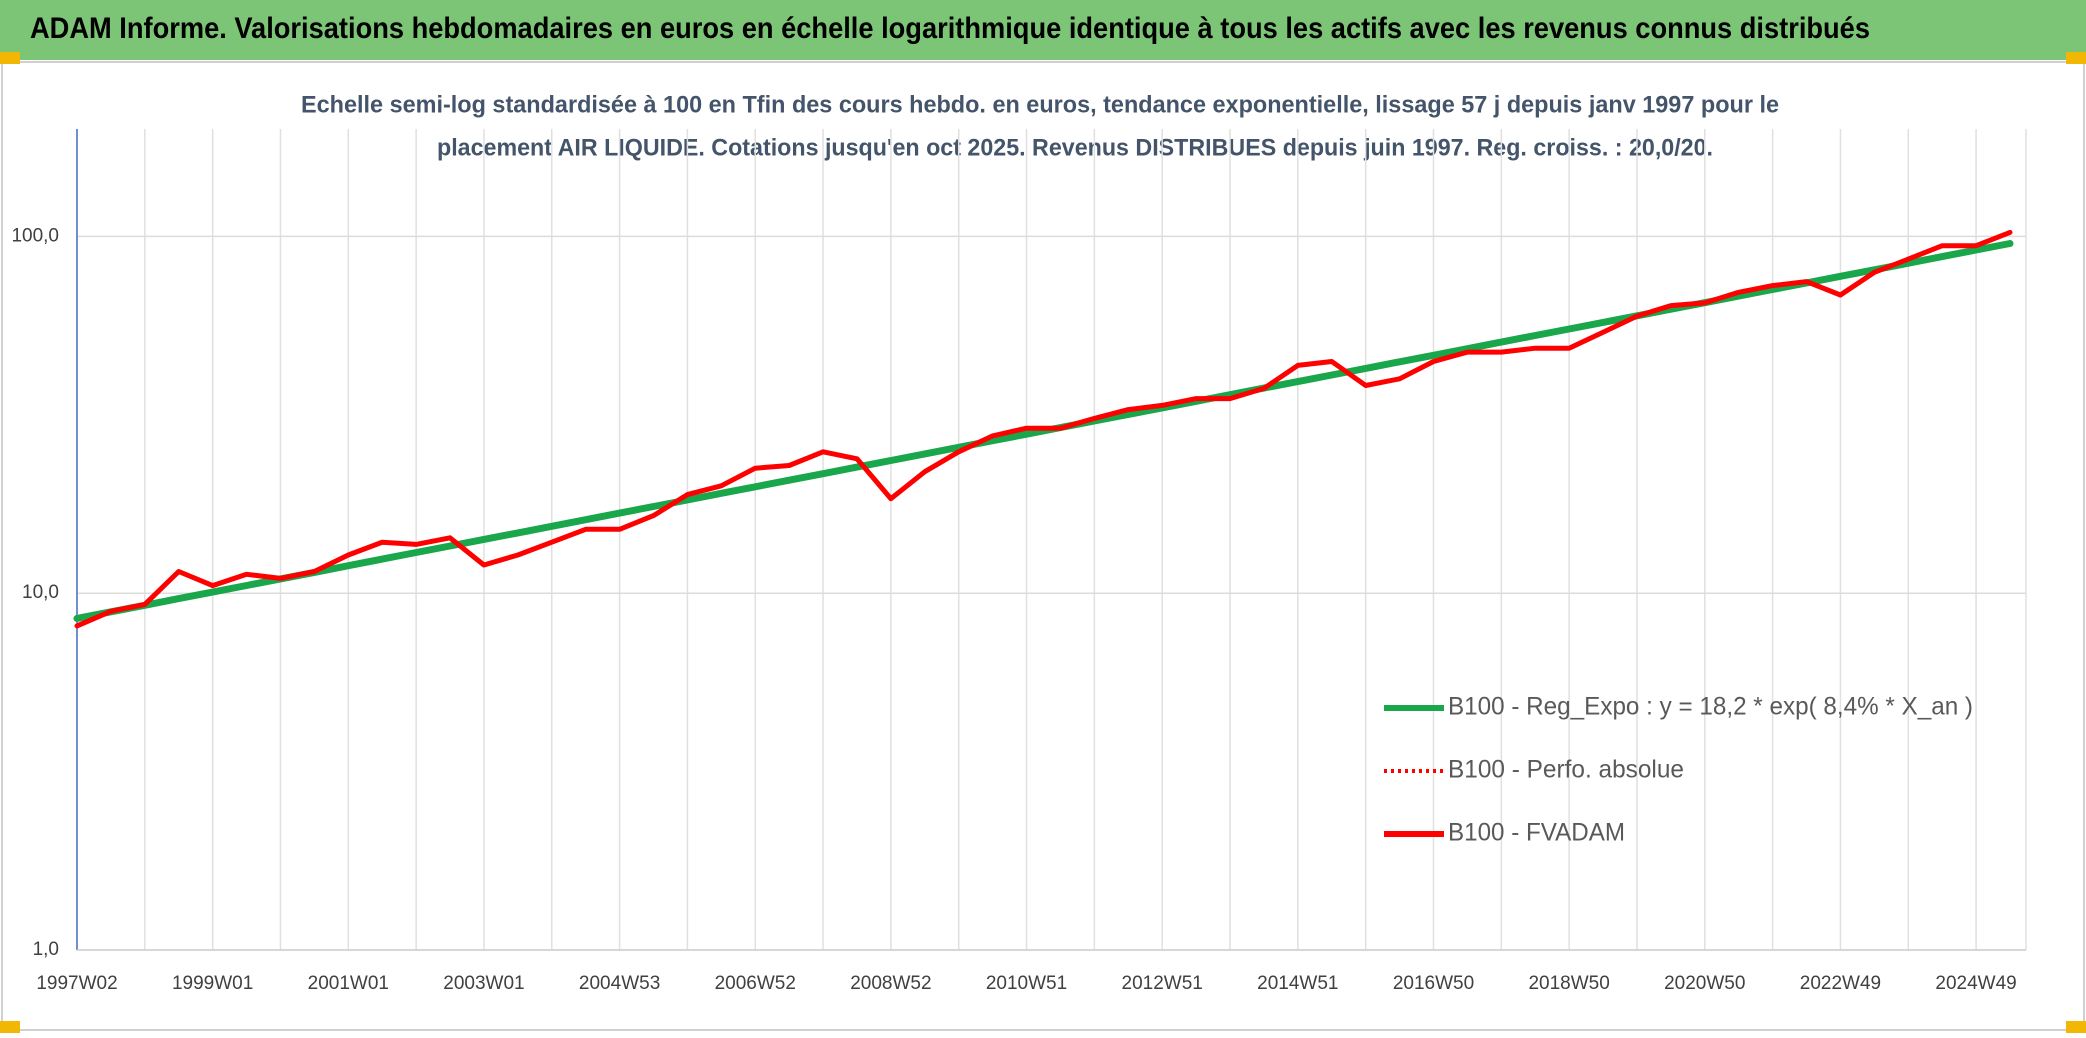 This screenshot has height=1038, width=2086. What do you see at coordinates (46, 949) in the screenshot?
I see `y-tick-label: 1,0` at bounding box center [46, 949].